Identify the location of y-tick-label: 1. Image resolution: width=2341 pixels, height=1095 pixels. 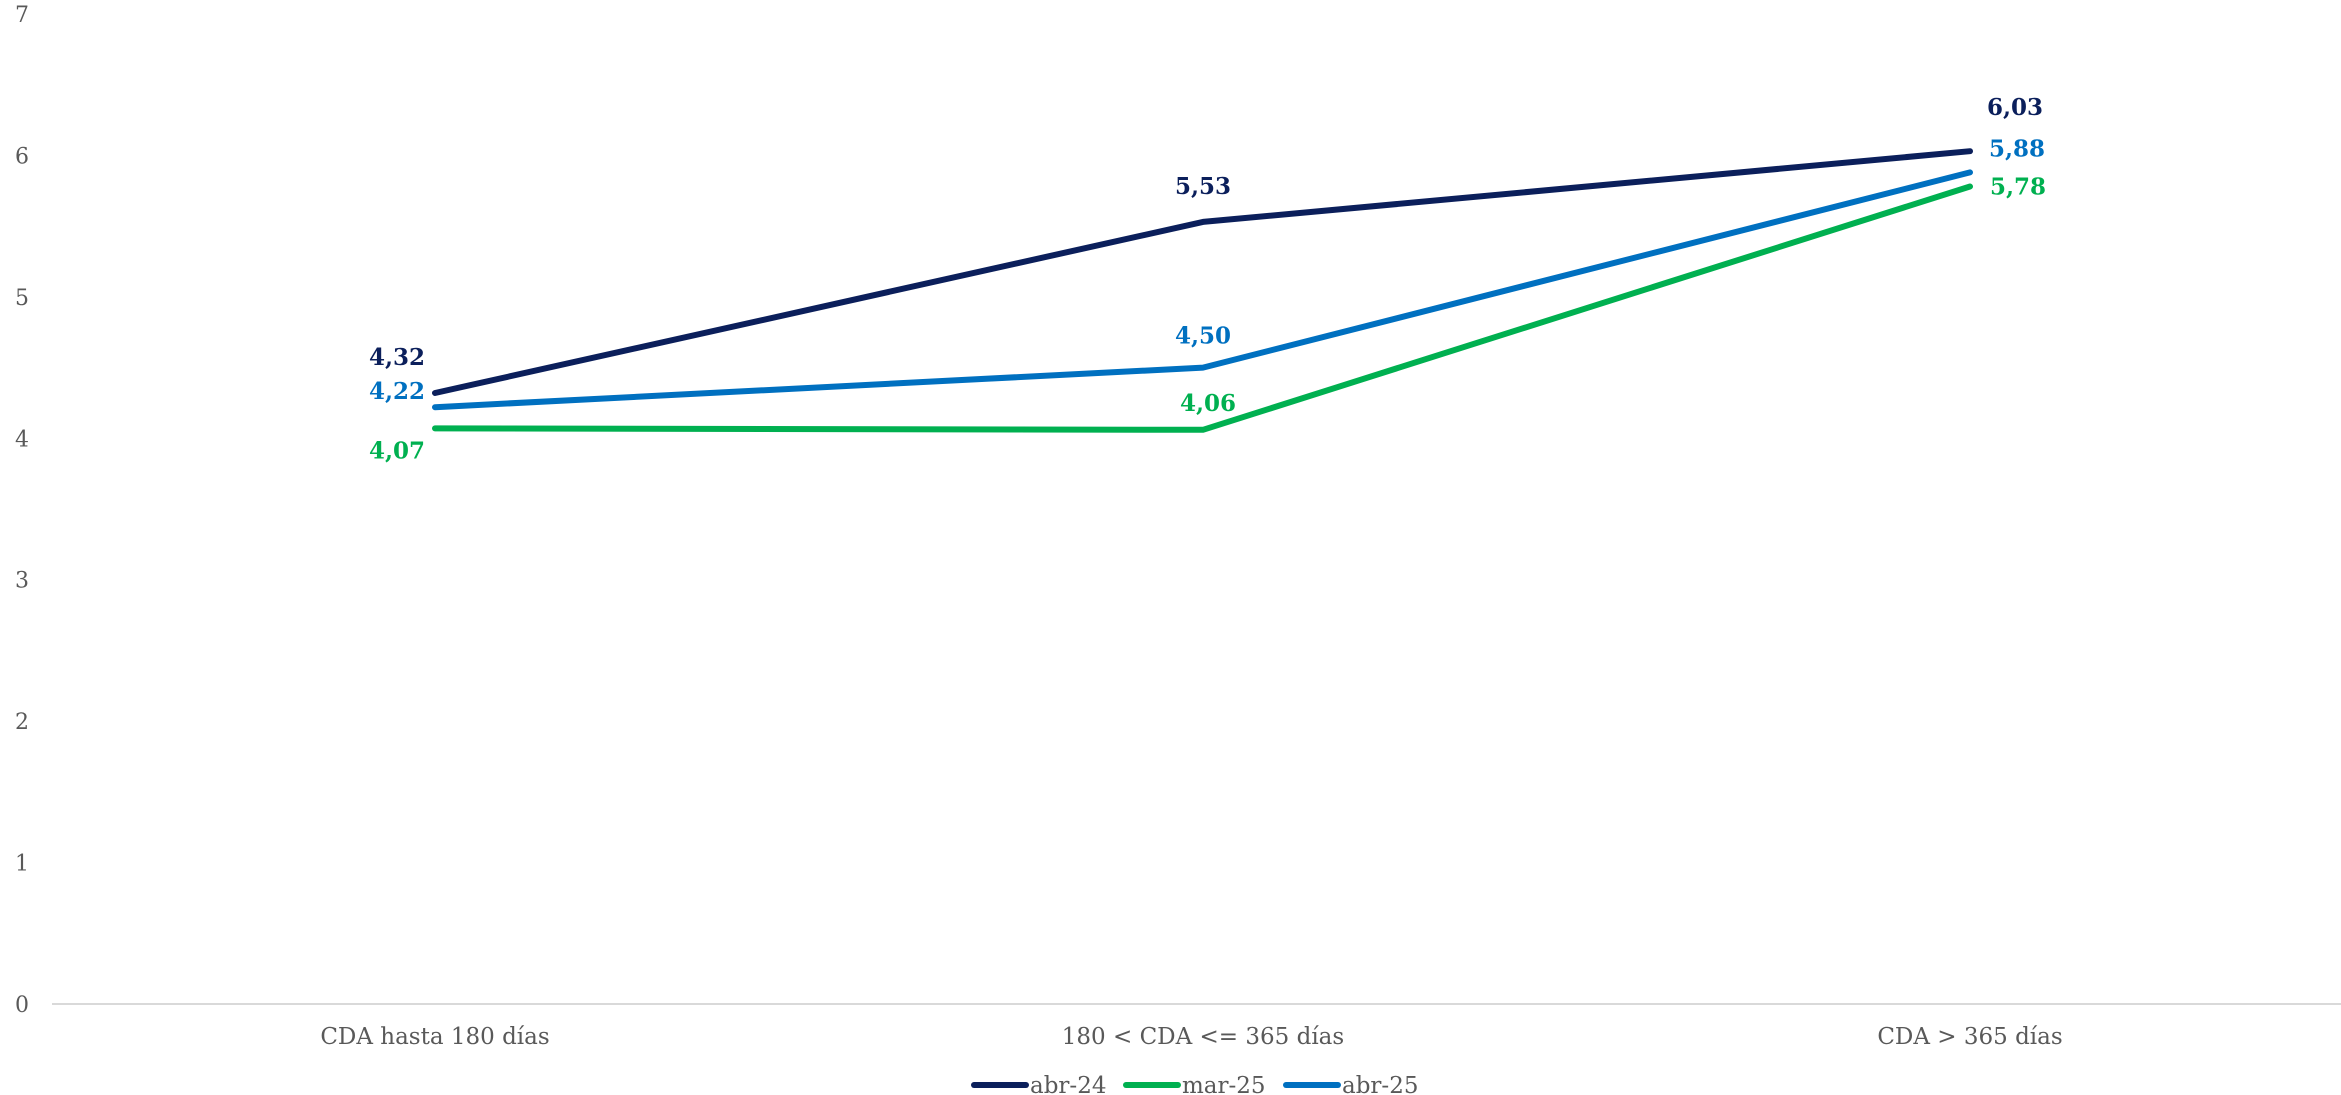
(22, 864).